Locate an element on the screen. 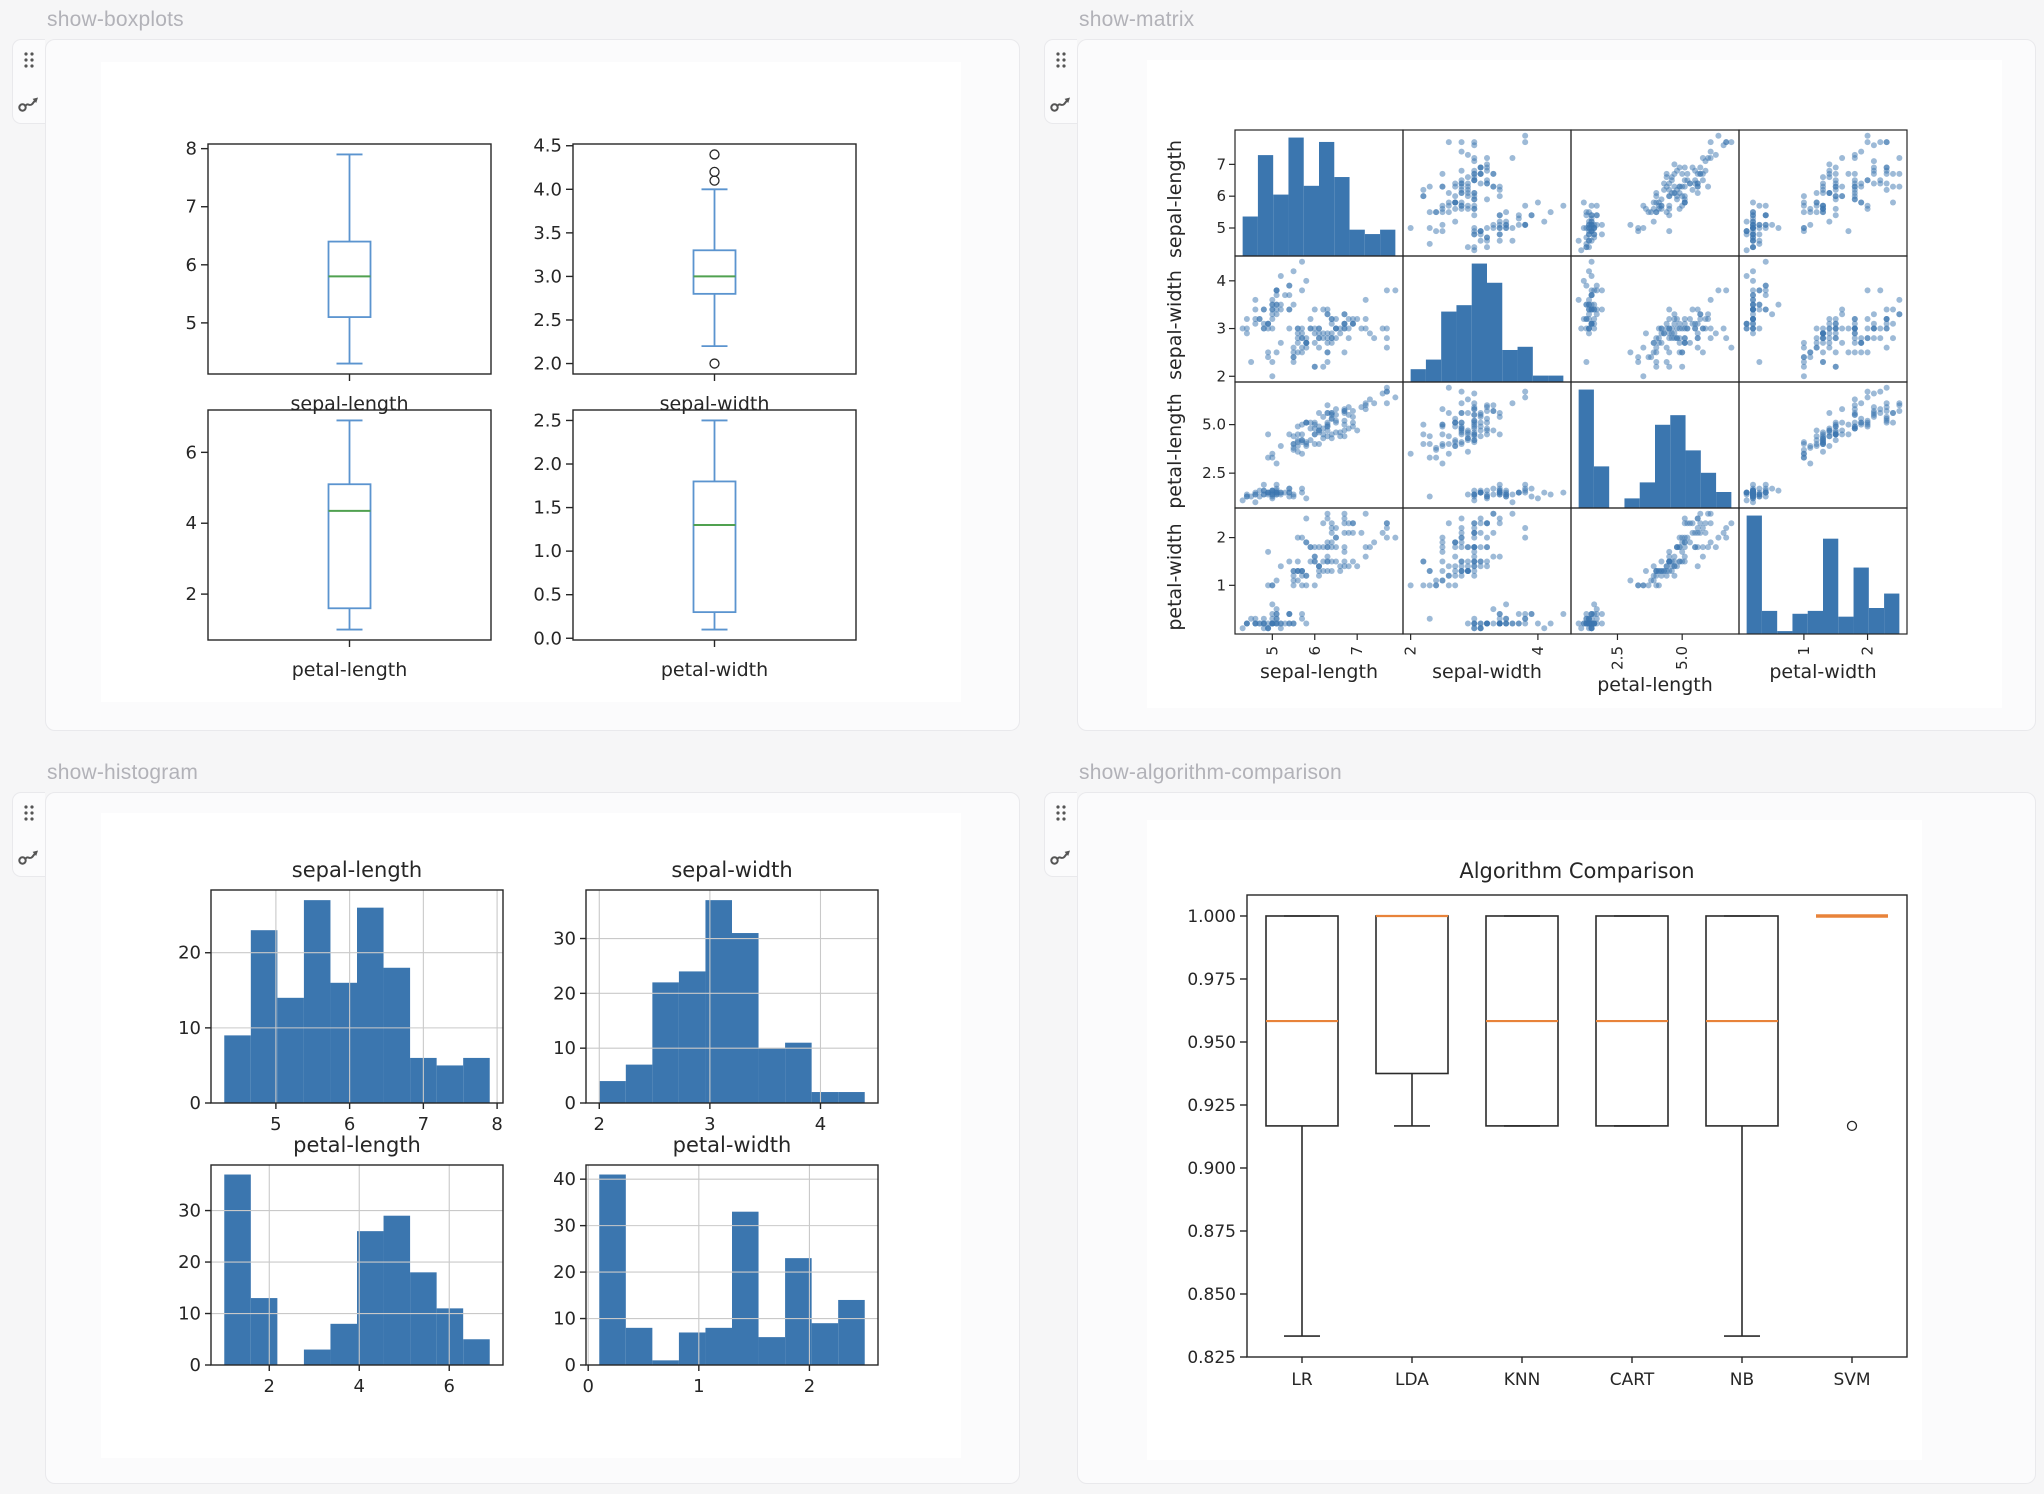  svg-text: 0.900 is located at coordinates (1211, 1169).